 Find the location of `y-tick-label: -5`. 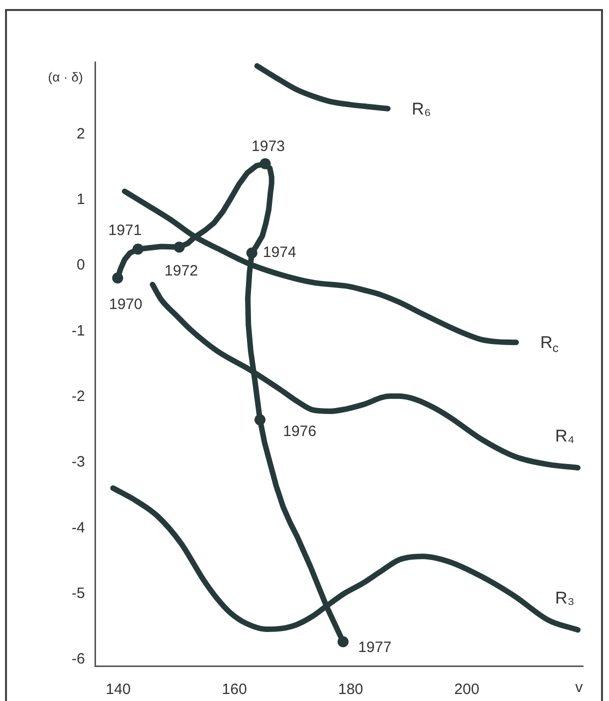

y-tick-label: -5 is located at coordinates (78, 593).